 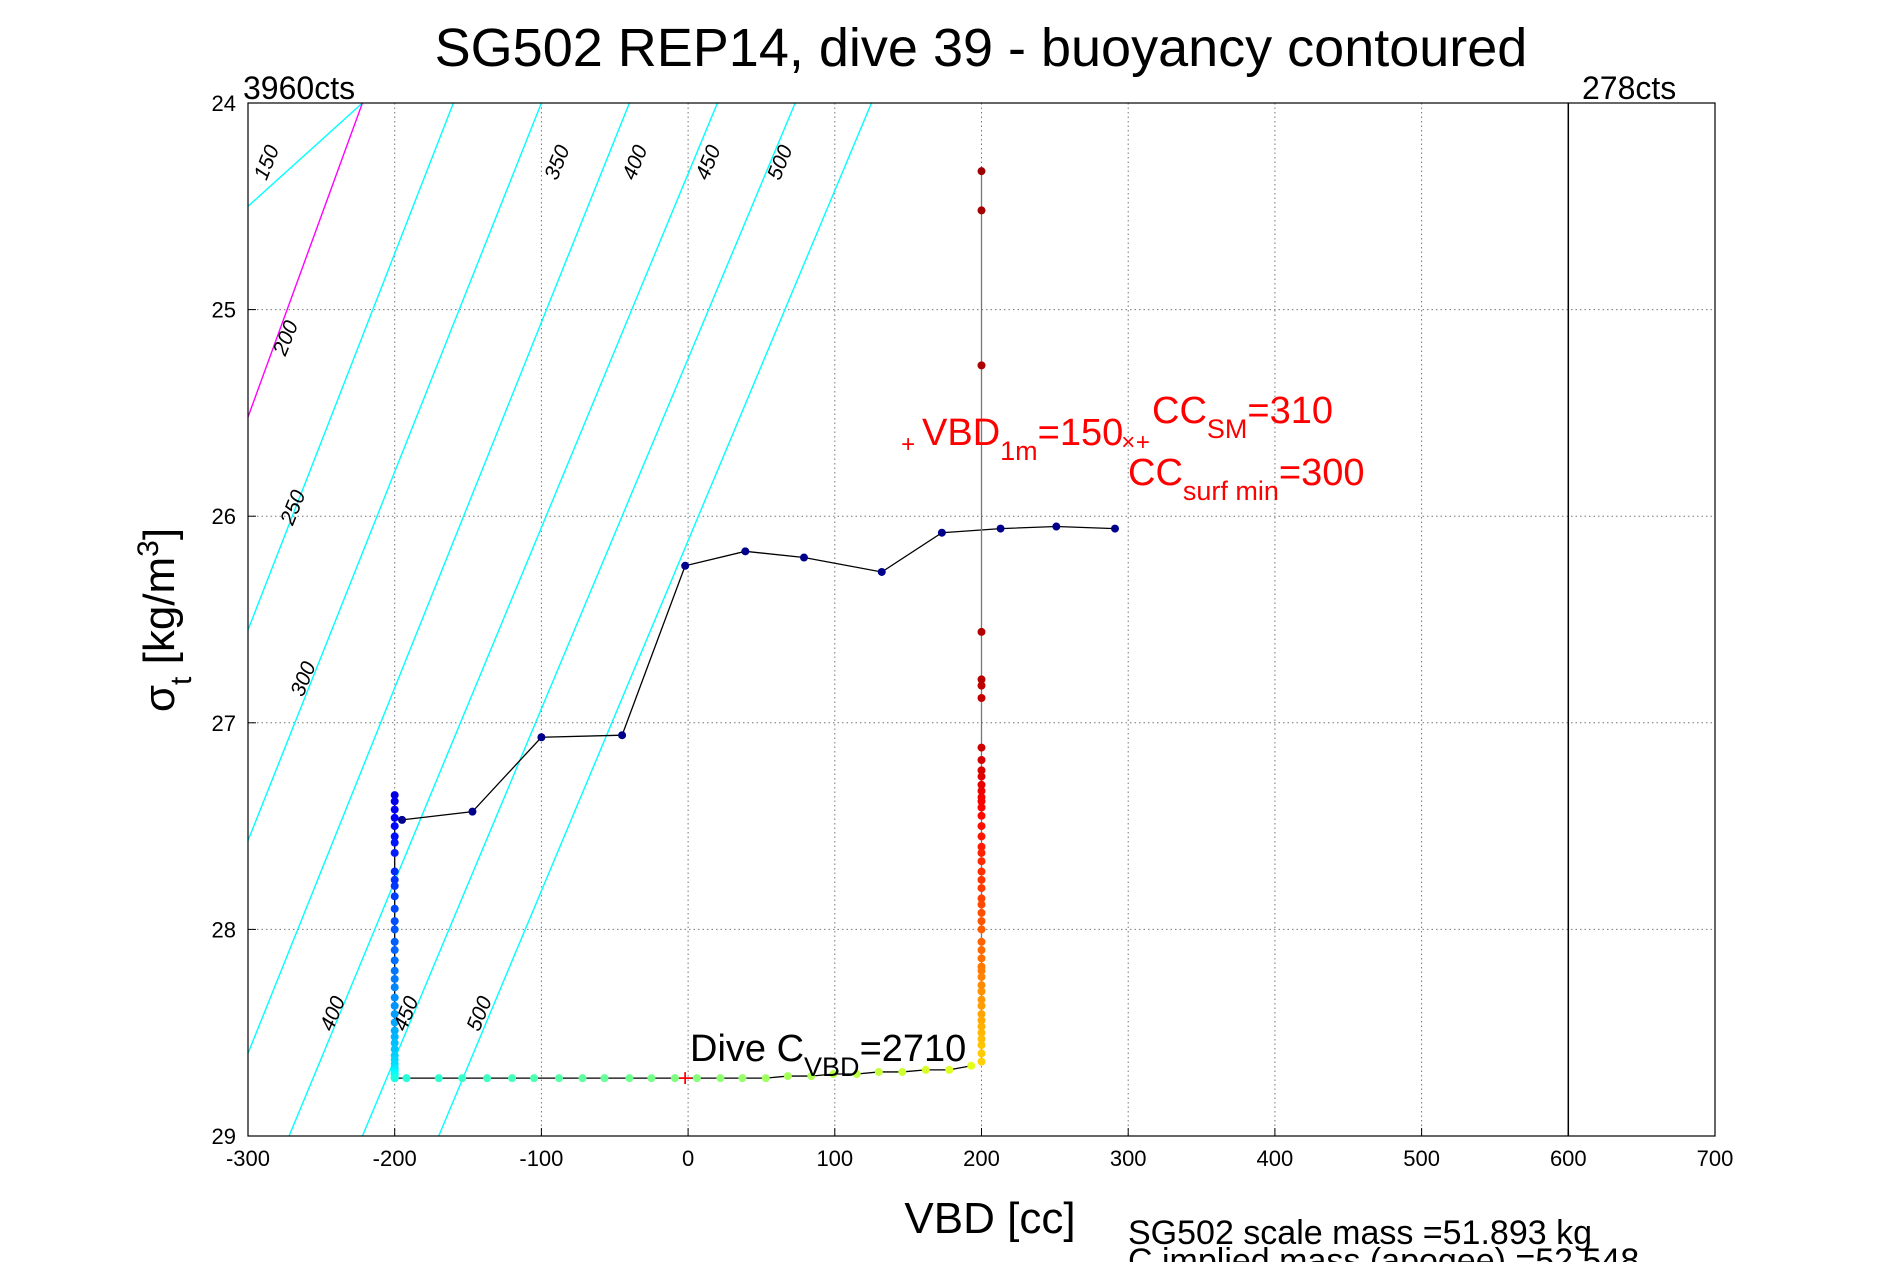 What do you see at coordinates (688, 1158) in the screenshot?
I see `x-tick-label: 0` at bounding box center [688, 1158].